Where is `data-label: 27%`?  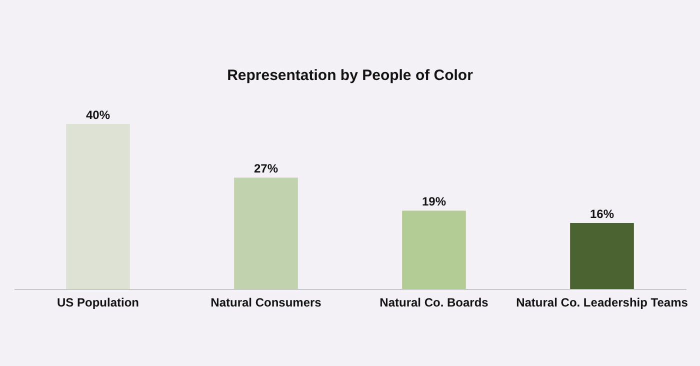 data-label: 27% is located at coordinates (266, 169).